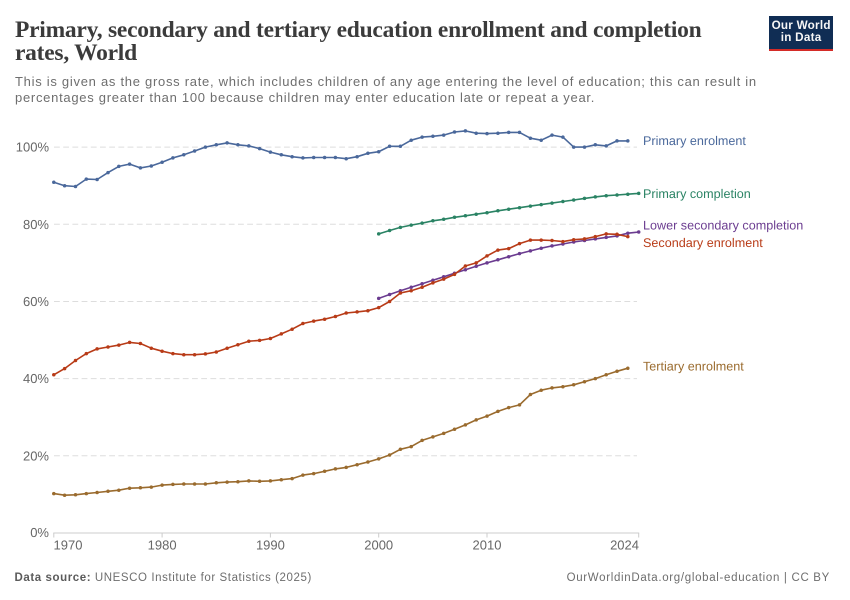  What do you see at coordinates (703, 243) in the screenshot?
I see `svg-text: Secondary enrolment` at bounding box center [703, 243].